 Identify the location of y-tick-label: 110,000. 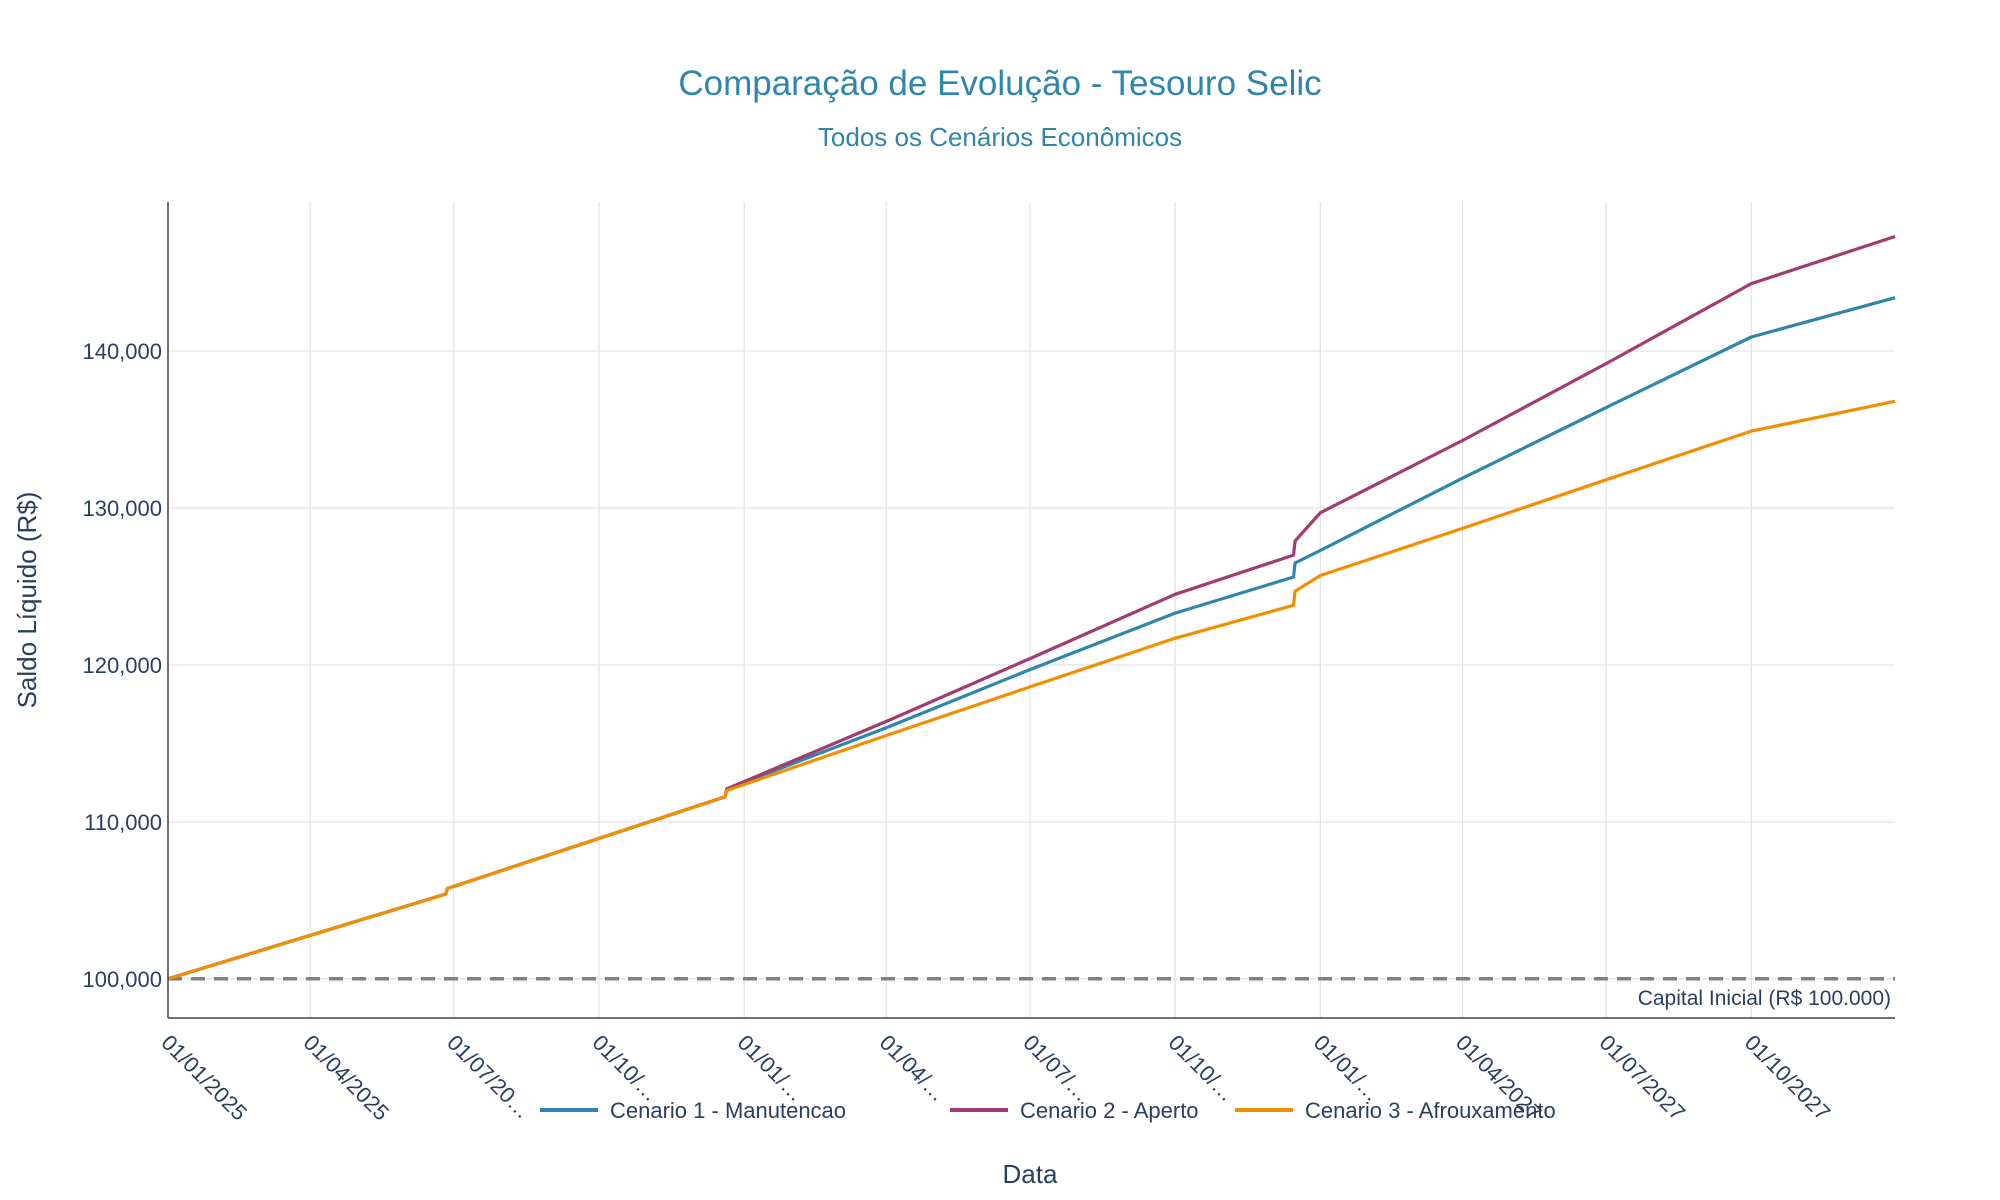
(123, 822).